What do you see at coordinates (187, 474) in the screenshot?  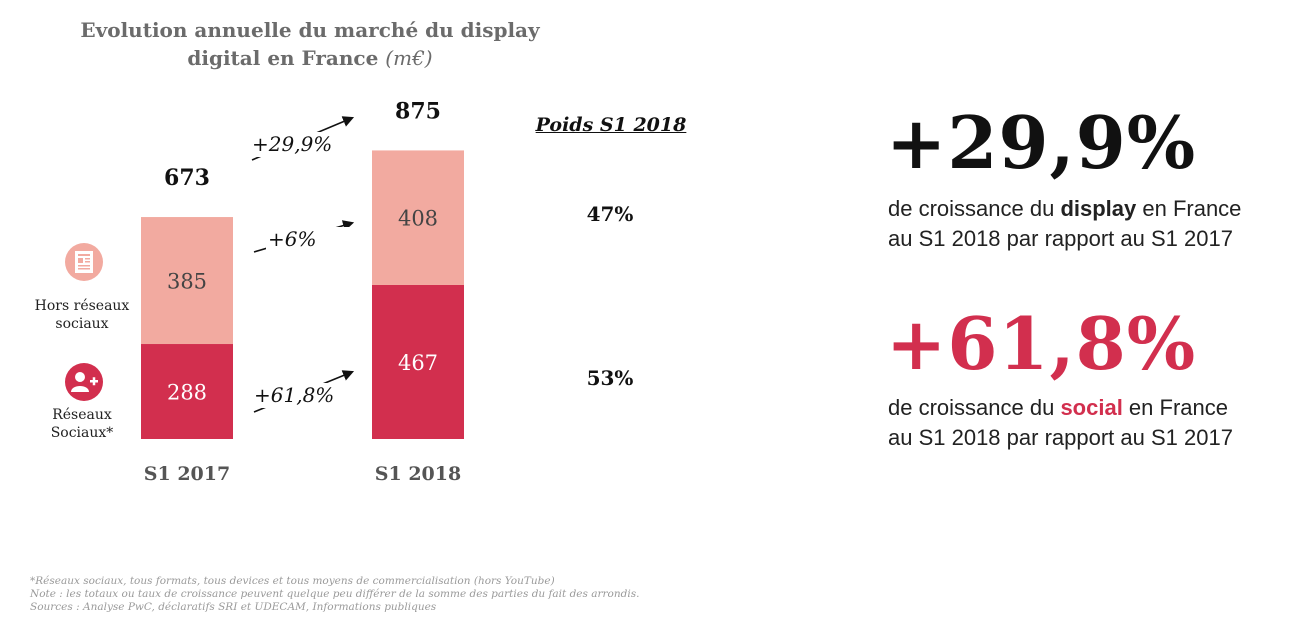 I see `x-tick-label-0: S1 2017` at bounding box center [187, 474].